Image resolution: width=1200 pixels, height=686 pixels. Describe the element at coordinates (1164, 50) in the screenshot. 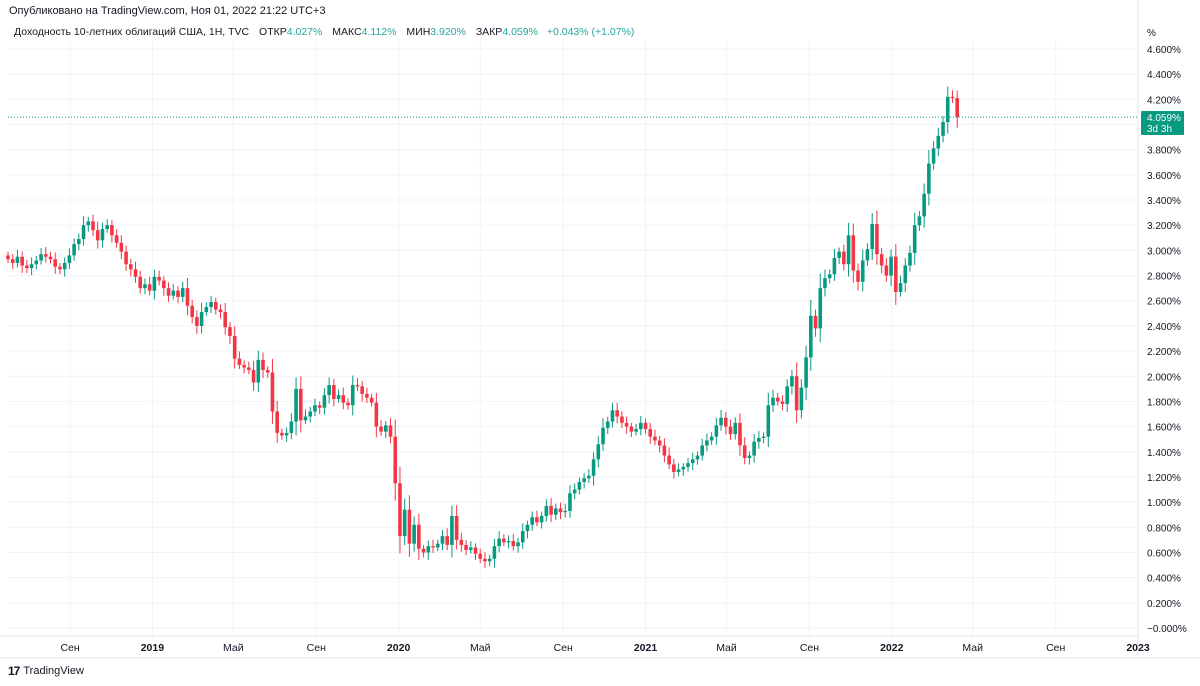

I see `y-tick-label: 4.600%` at that location.